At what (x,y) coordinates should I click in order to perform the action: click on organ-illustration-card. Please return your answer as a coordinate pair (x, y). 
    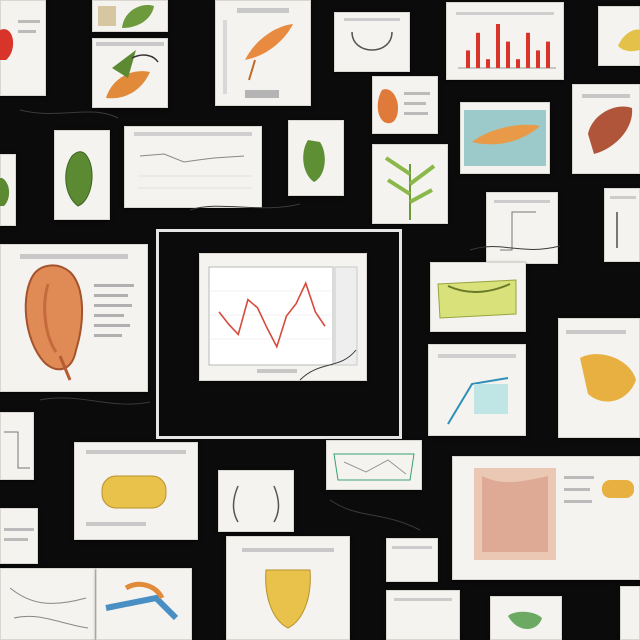
    Looking at the image, I should click on (74, 318).